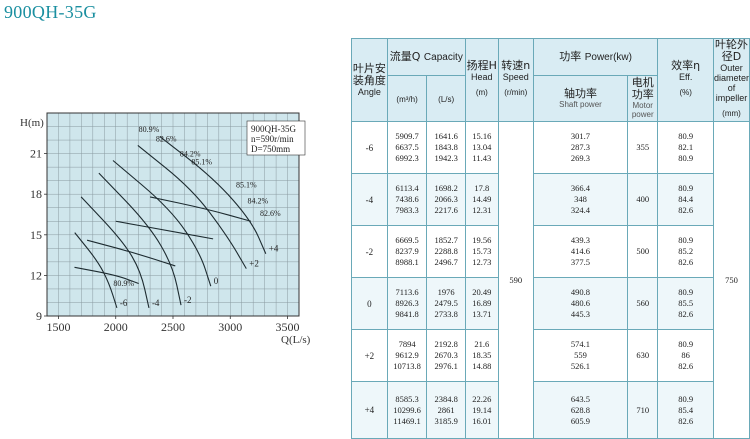 Image resolution: width=750 pixels, height=439 pixels. I want to click on header-speed: 转速n Speed (r/min), so click(515, 80).